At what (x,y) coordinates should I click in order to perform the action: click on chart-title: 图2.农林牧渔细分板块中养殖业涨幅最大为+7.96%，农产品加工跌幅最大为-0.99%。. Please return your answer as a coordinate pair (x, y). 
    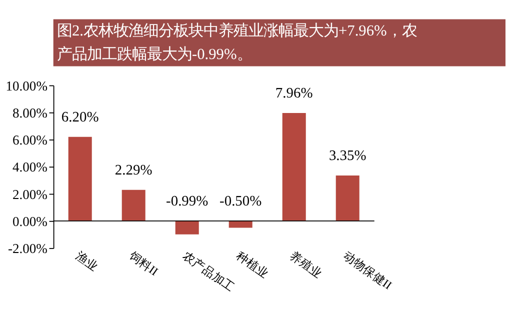
    Looking at the image, I should click on (236, 43).